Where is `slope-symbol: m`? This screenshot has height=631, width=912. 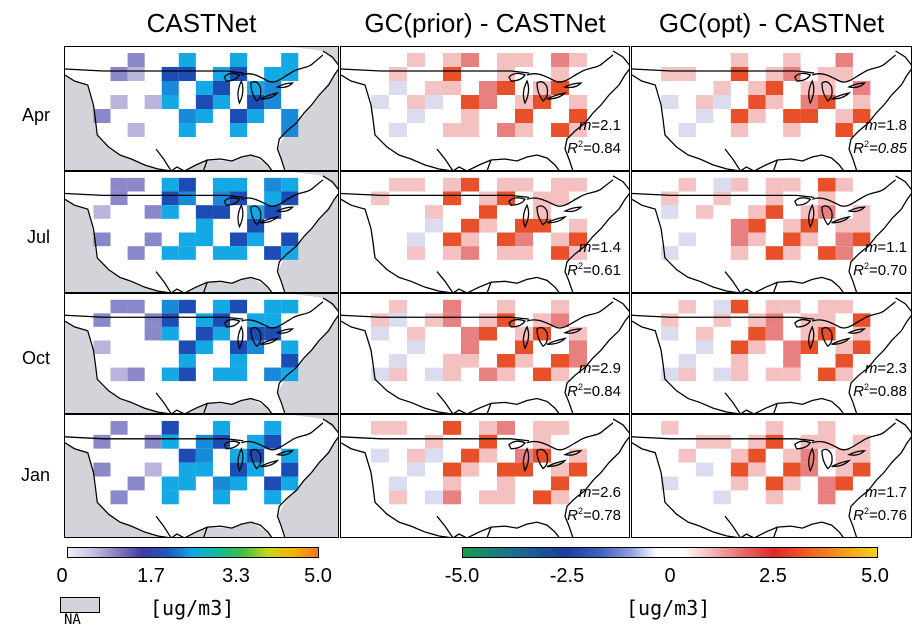
slope-symbol: m is located at coordinates (871, 368).